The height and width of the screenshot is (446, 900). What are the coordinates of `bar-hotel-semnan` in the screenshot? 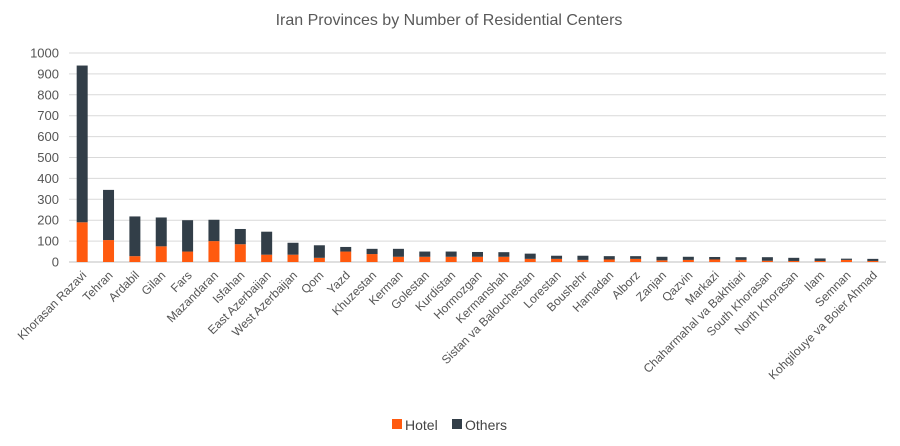 It's located at (846, 260).